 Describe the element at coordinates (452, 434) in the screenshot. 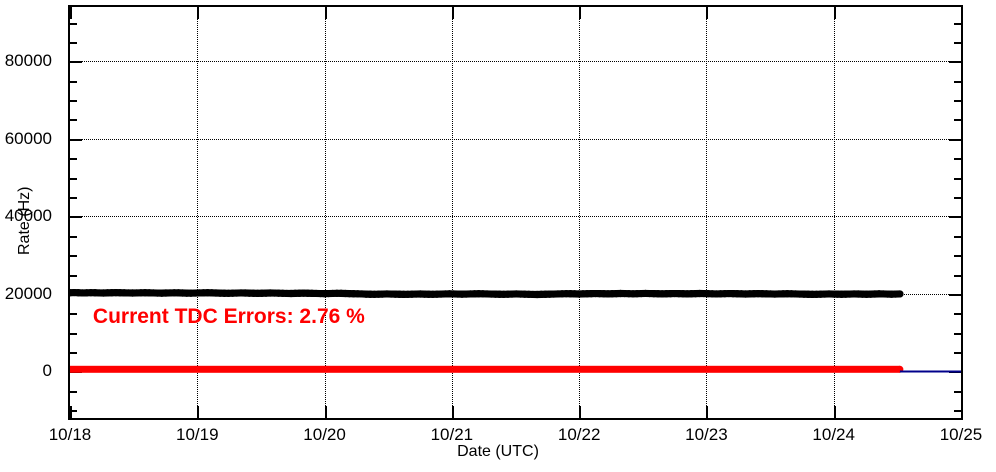

I see `x-axis-tick-label: 10/21` at that location.